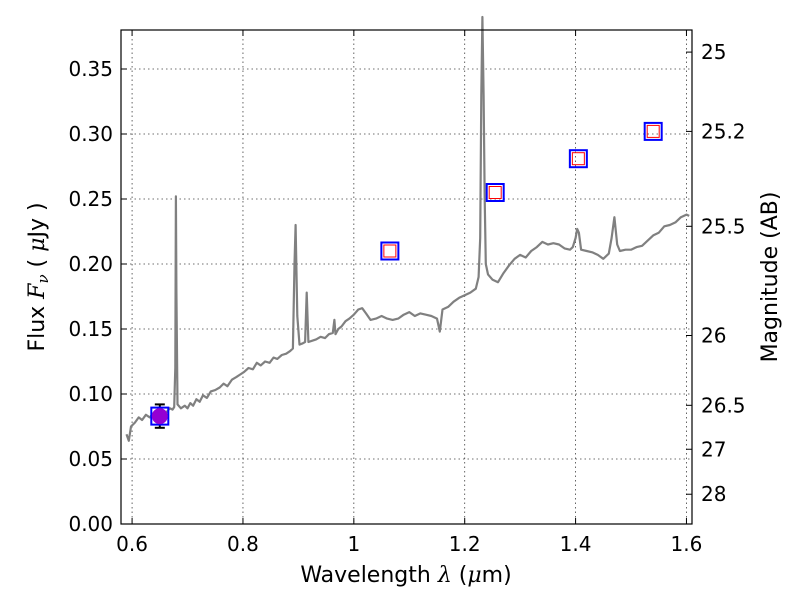 This screenshot has height=600, width=800. I want to click on x-tick-label: 0.8, so click(243, 544).